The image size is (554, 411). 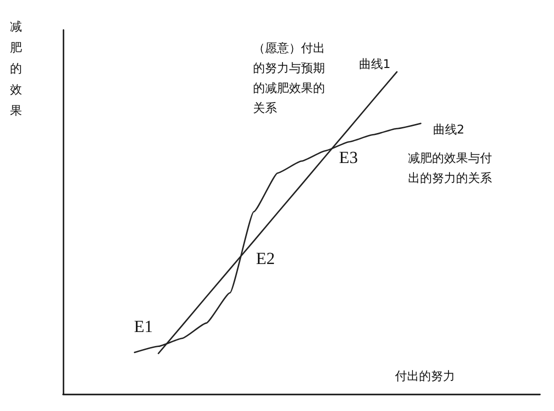 What do you see at coordinates (289, 78) in the screenshot?
I see `annotation: （愿意）付出的努力与预期的减肥效果的关系` at bounding box center [289, 78].